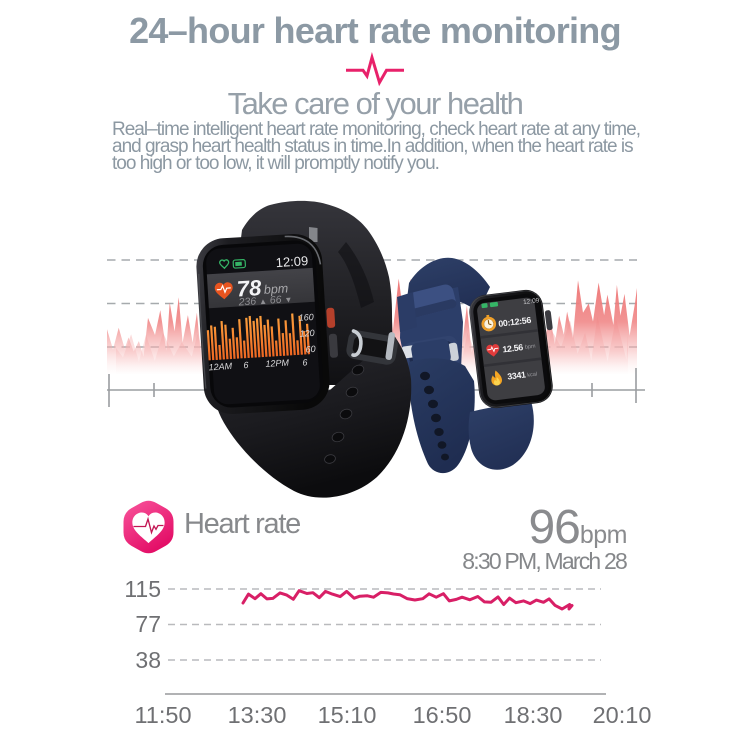 This screenshot has height=750, width=750. What do you see at coordinates (533, 715) in the screenshot?
I see `svg-text: 18:30` at bounding box center [533, 715].